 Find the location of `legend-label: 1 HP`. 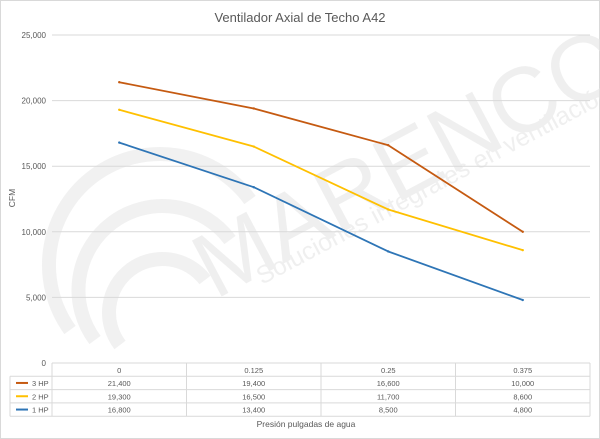

legend-label: 1 HP is located at coordinates (40, 410).